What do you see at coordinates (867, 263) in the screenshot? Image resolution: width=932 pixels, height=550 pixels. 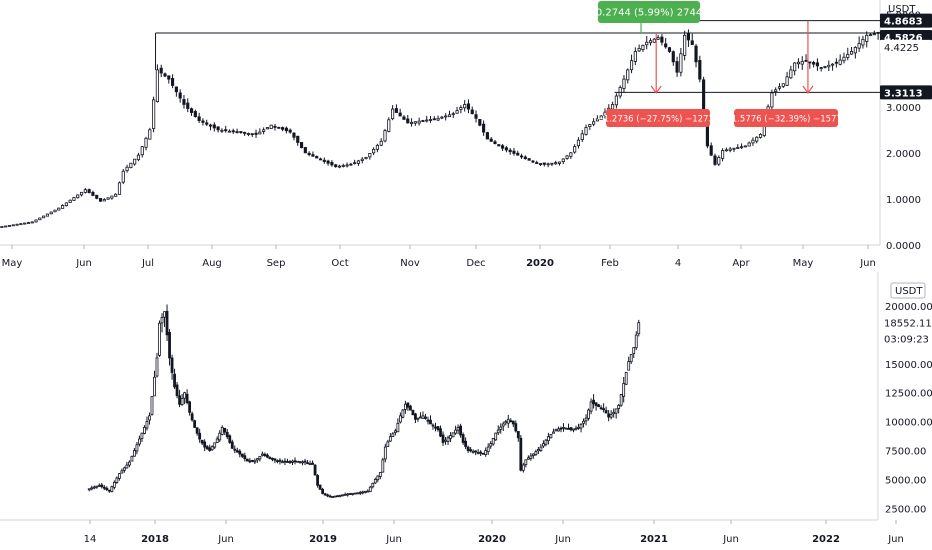 I see `top-x-tick-label: Jun` at bounding box center [867, 263].